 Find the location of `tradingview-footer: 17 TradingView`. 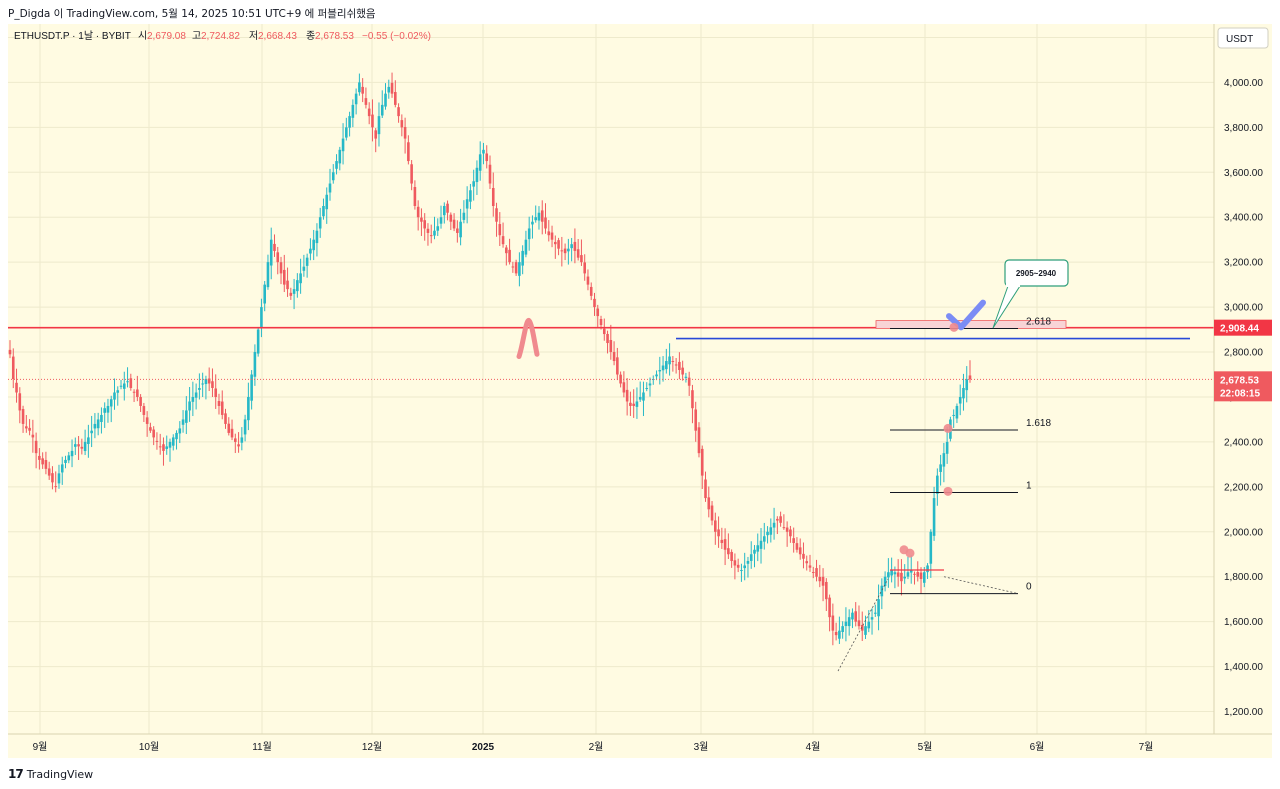

tradingview-footer: 17 TradingView is located at coordinates (50, 774).